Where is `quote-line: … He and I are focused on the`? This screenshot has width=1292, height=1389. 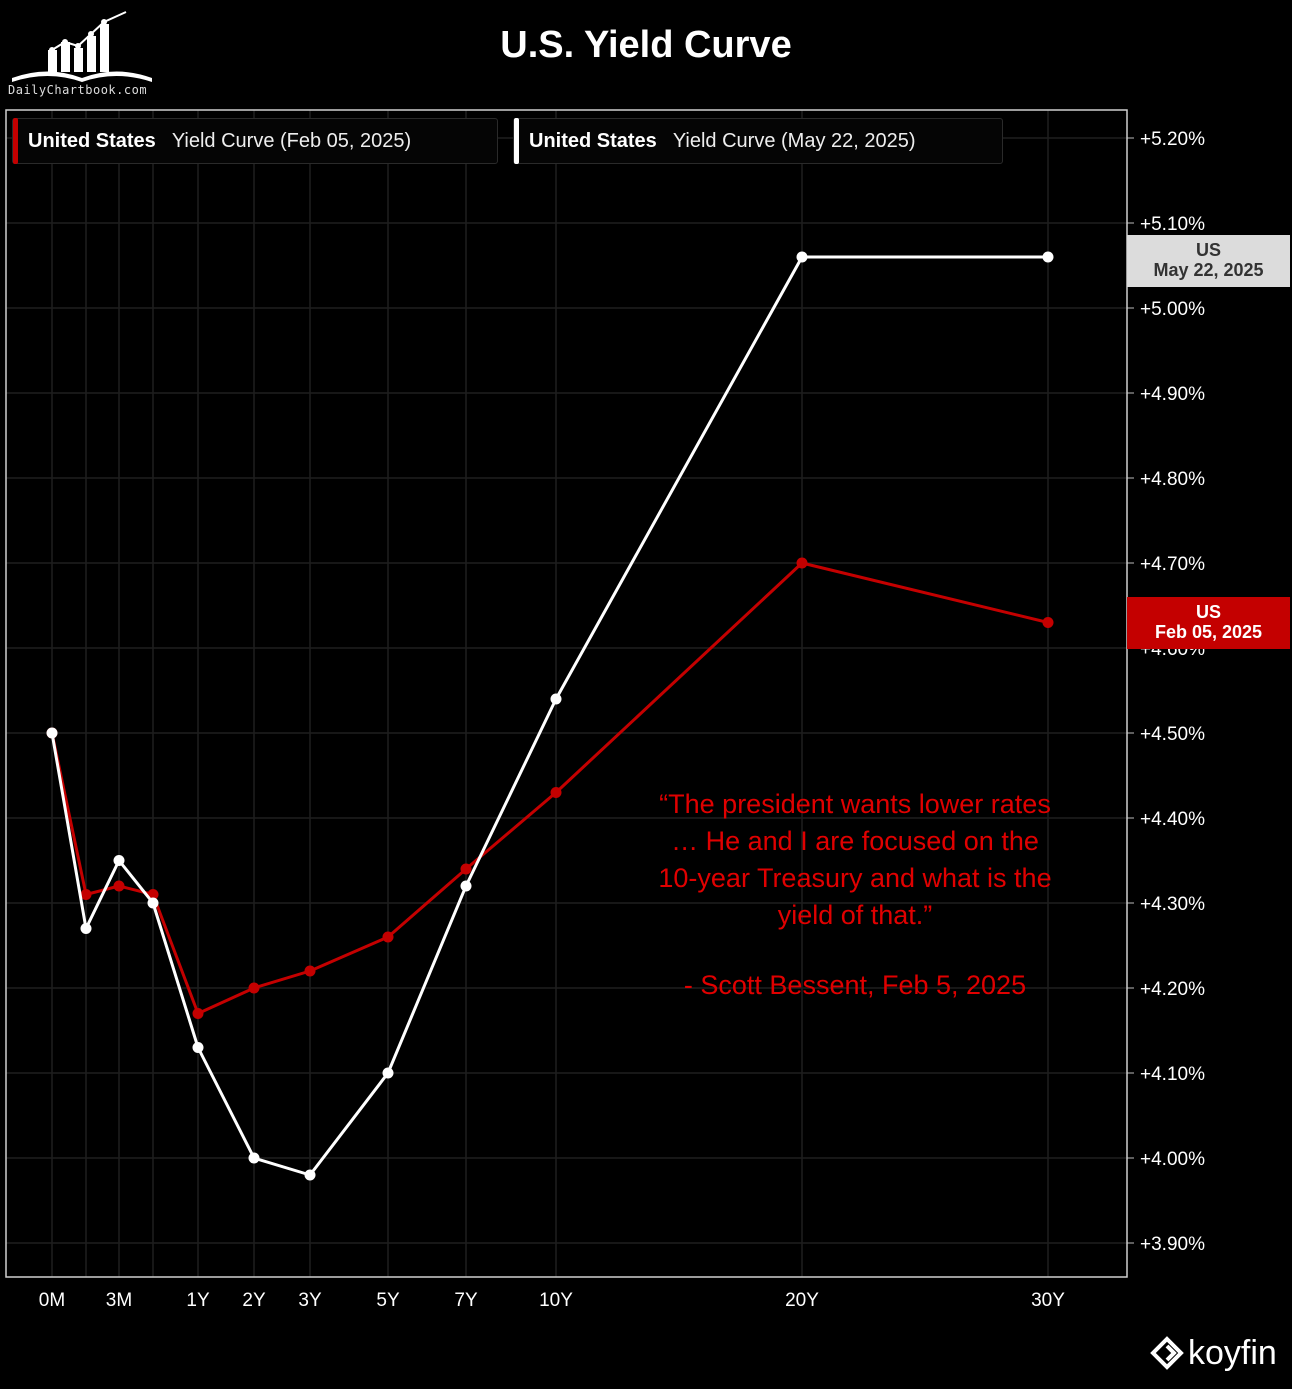 quote-line: … He and I are focused on the is located at coordinates (855, 841).